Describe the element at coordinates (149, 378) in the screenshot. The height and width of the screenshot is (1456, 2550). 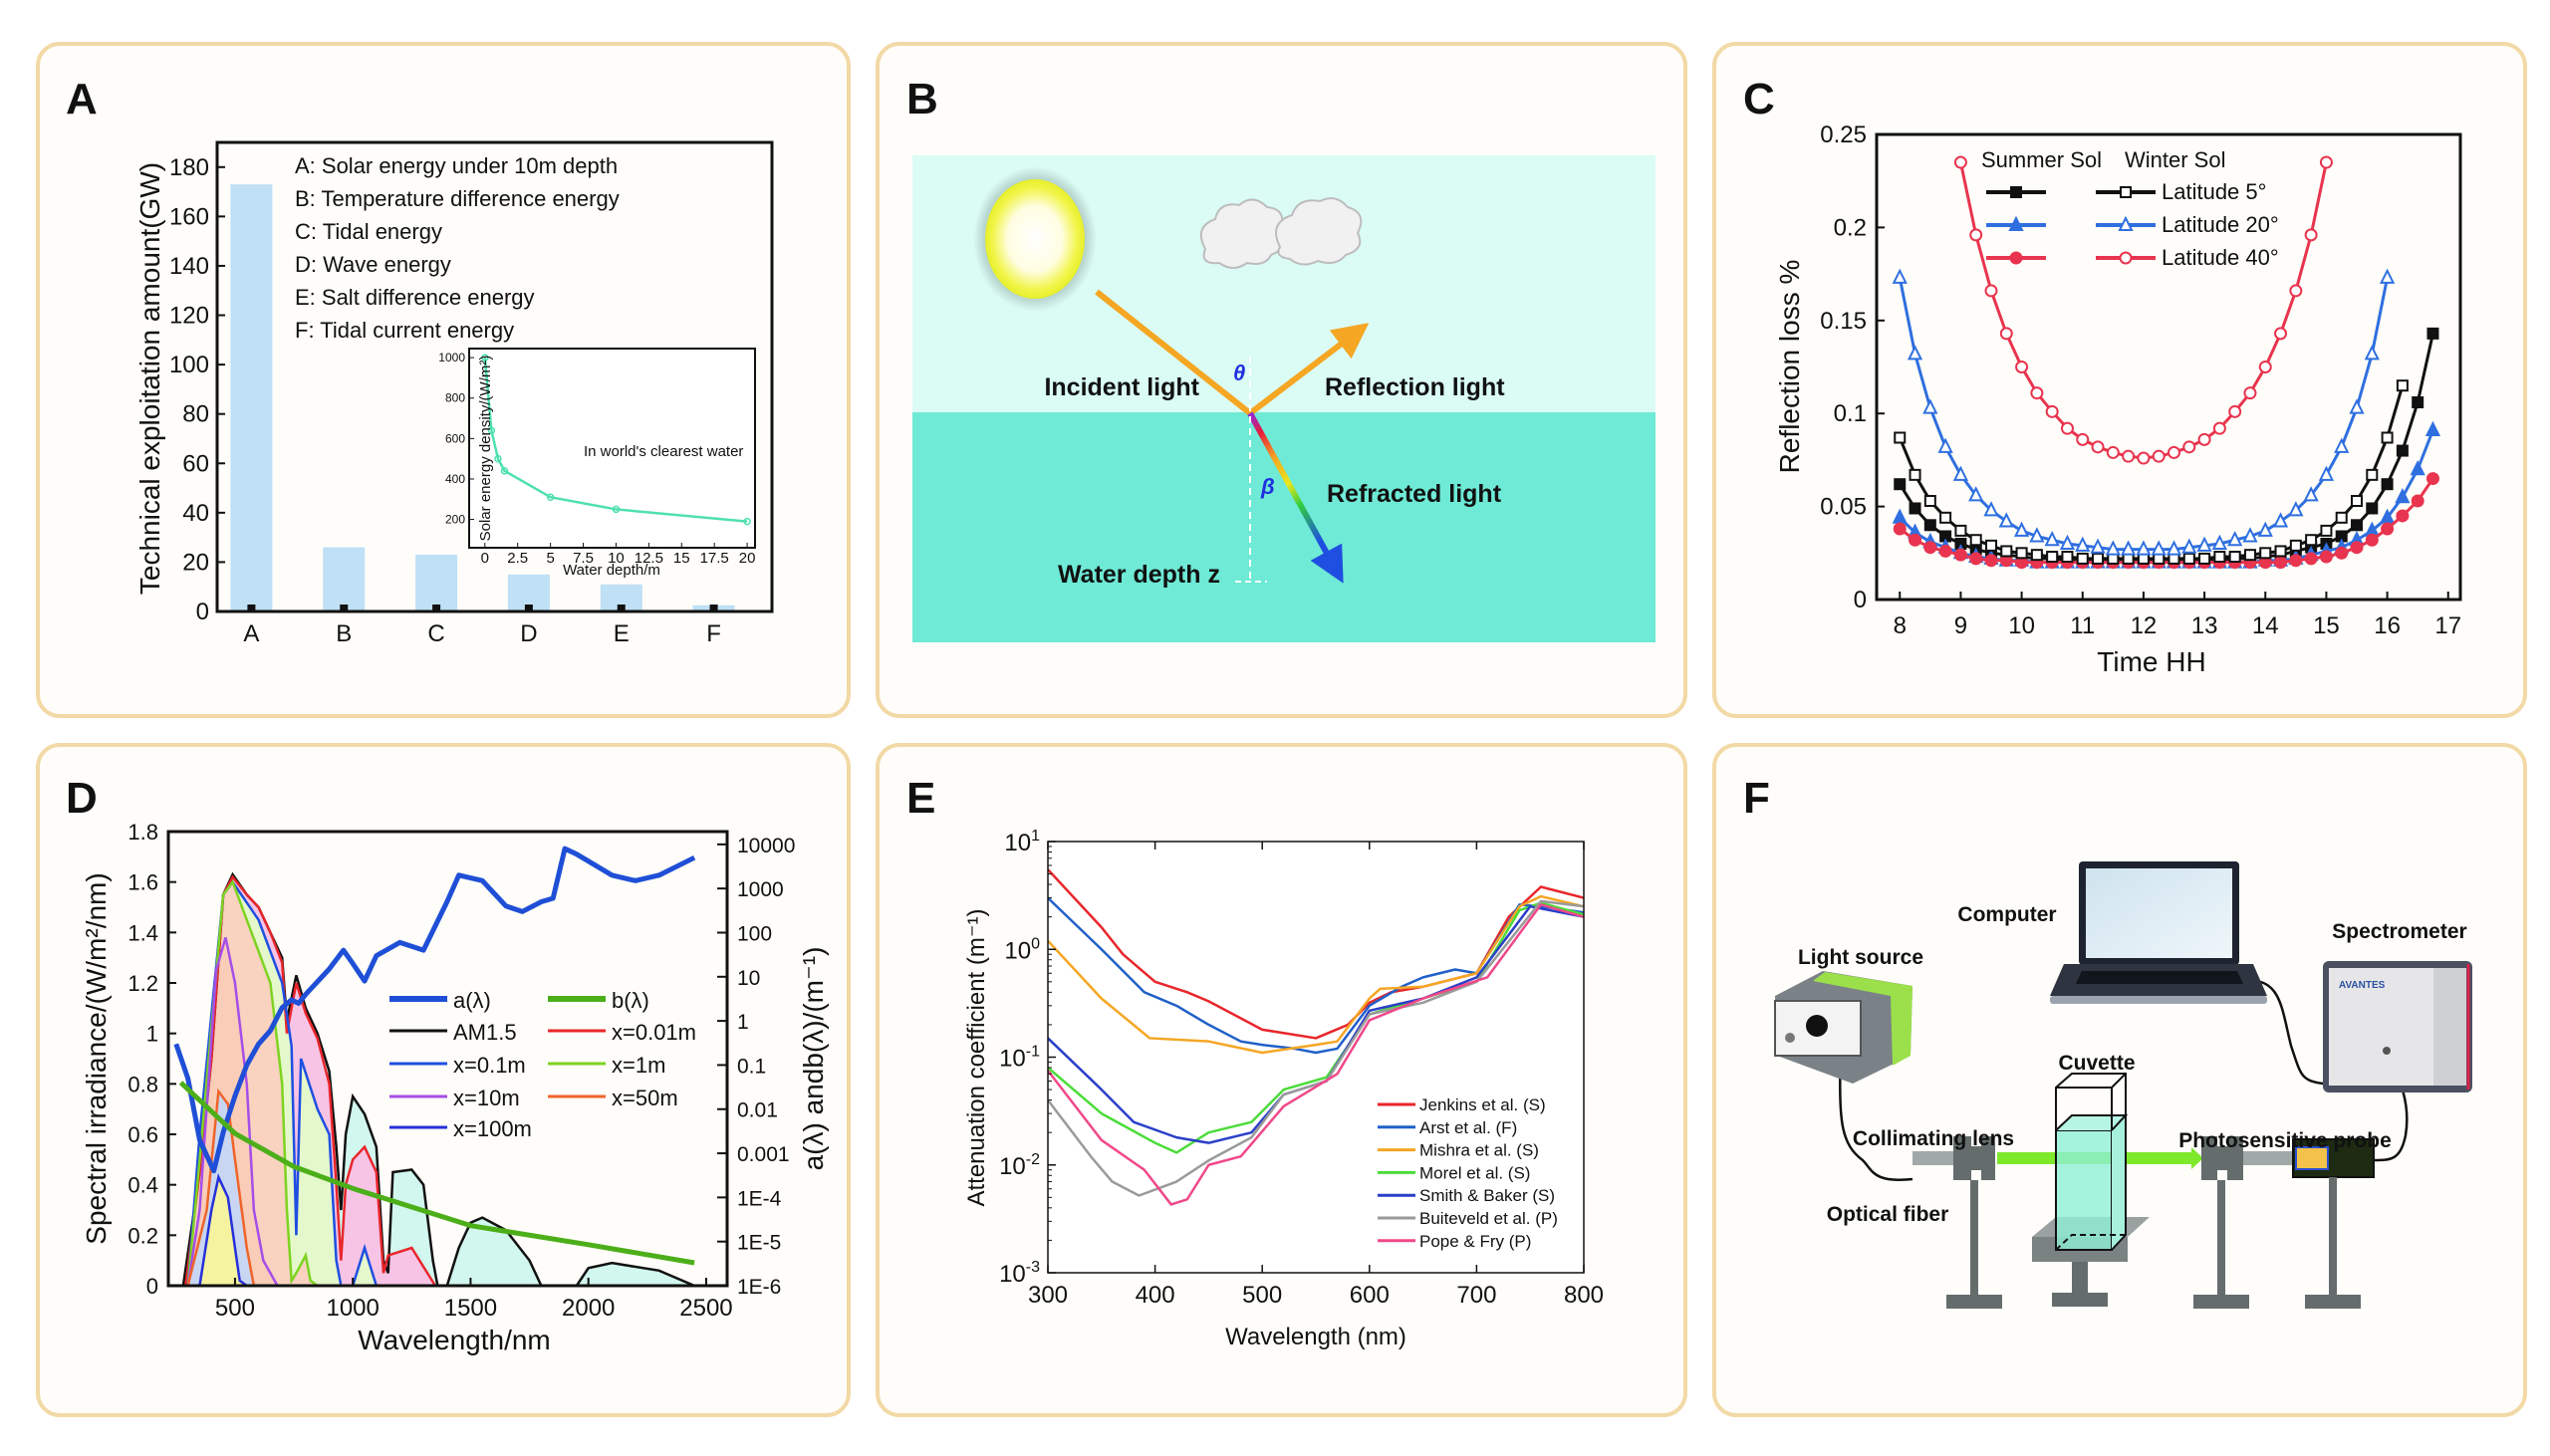
I see `chart-a-ylabel: Technical exploitation amount(GW)` at that location.